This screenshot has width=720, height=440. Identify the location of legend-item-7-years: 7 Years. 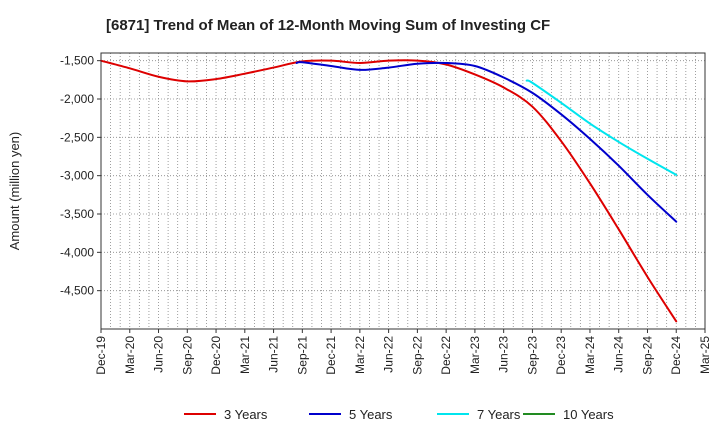
(479, 414).